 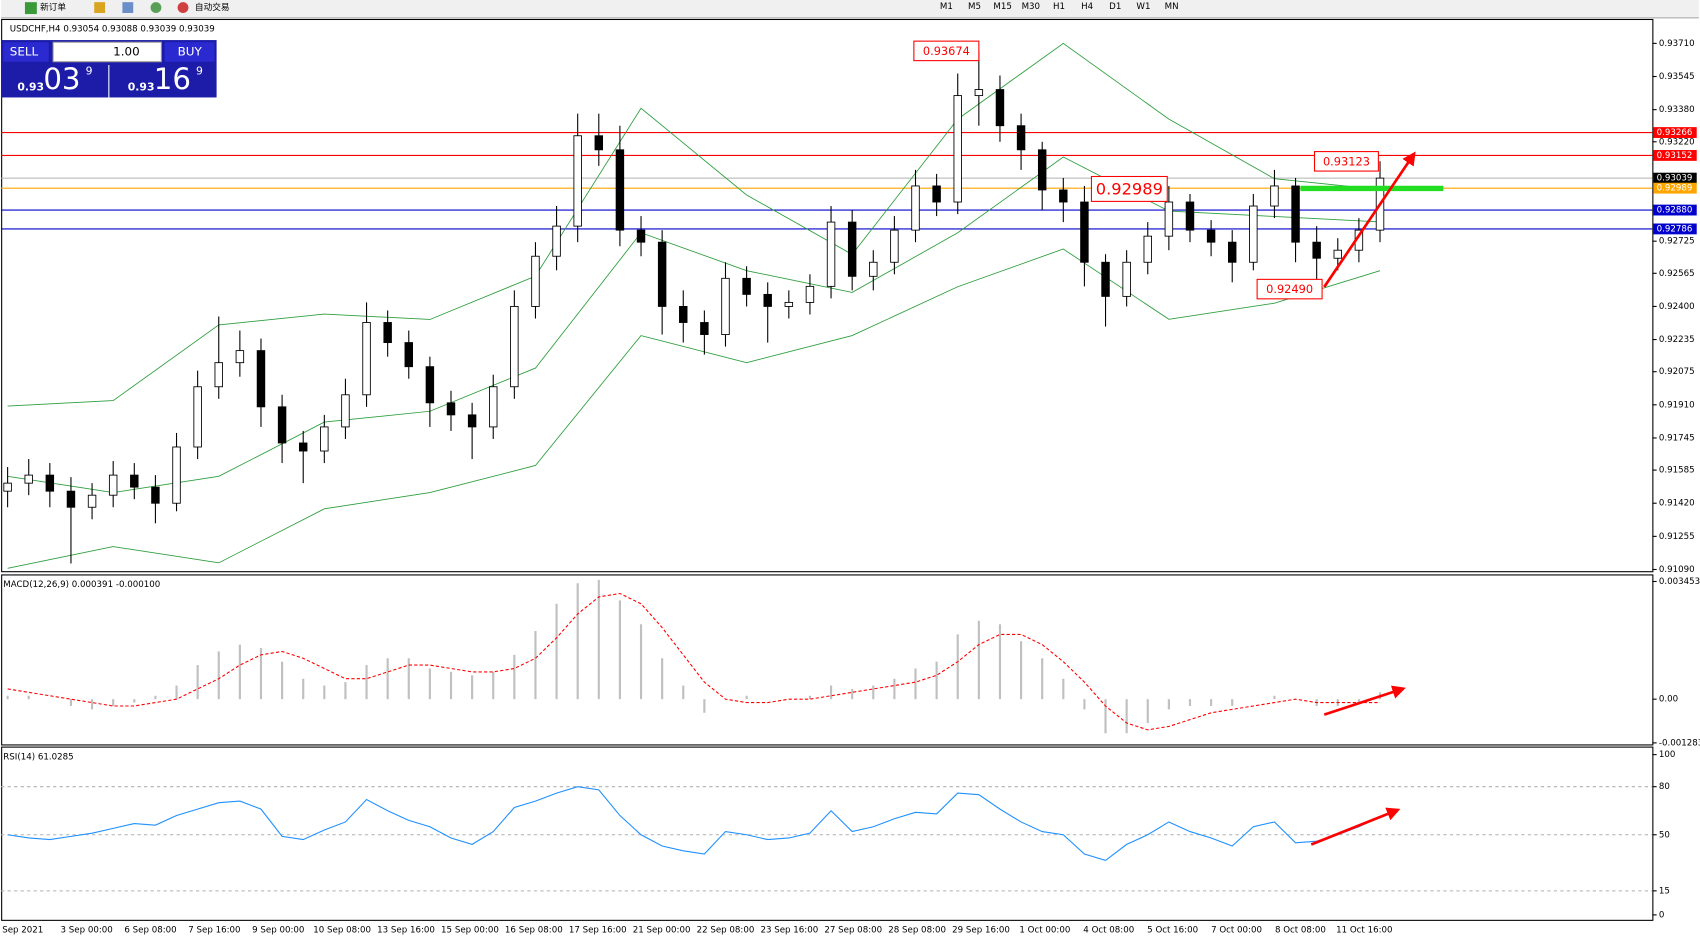 I want to click on toolbar, so click(x=850, y=9).